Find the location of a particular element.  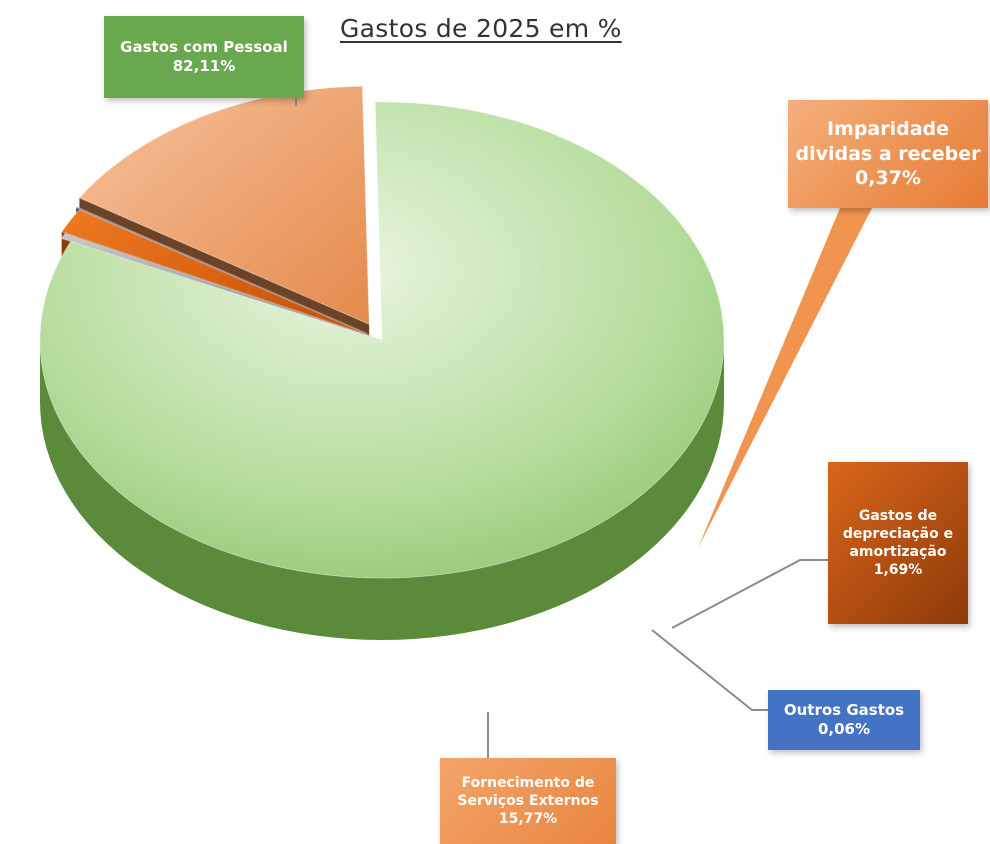

label-value: 15,77% is located at coordinates (528, 819).